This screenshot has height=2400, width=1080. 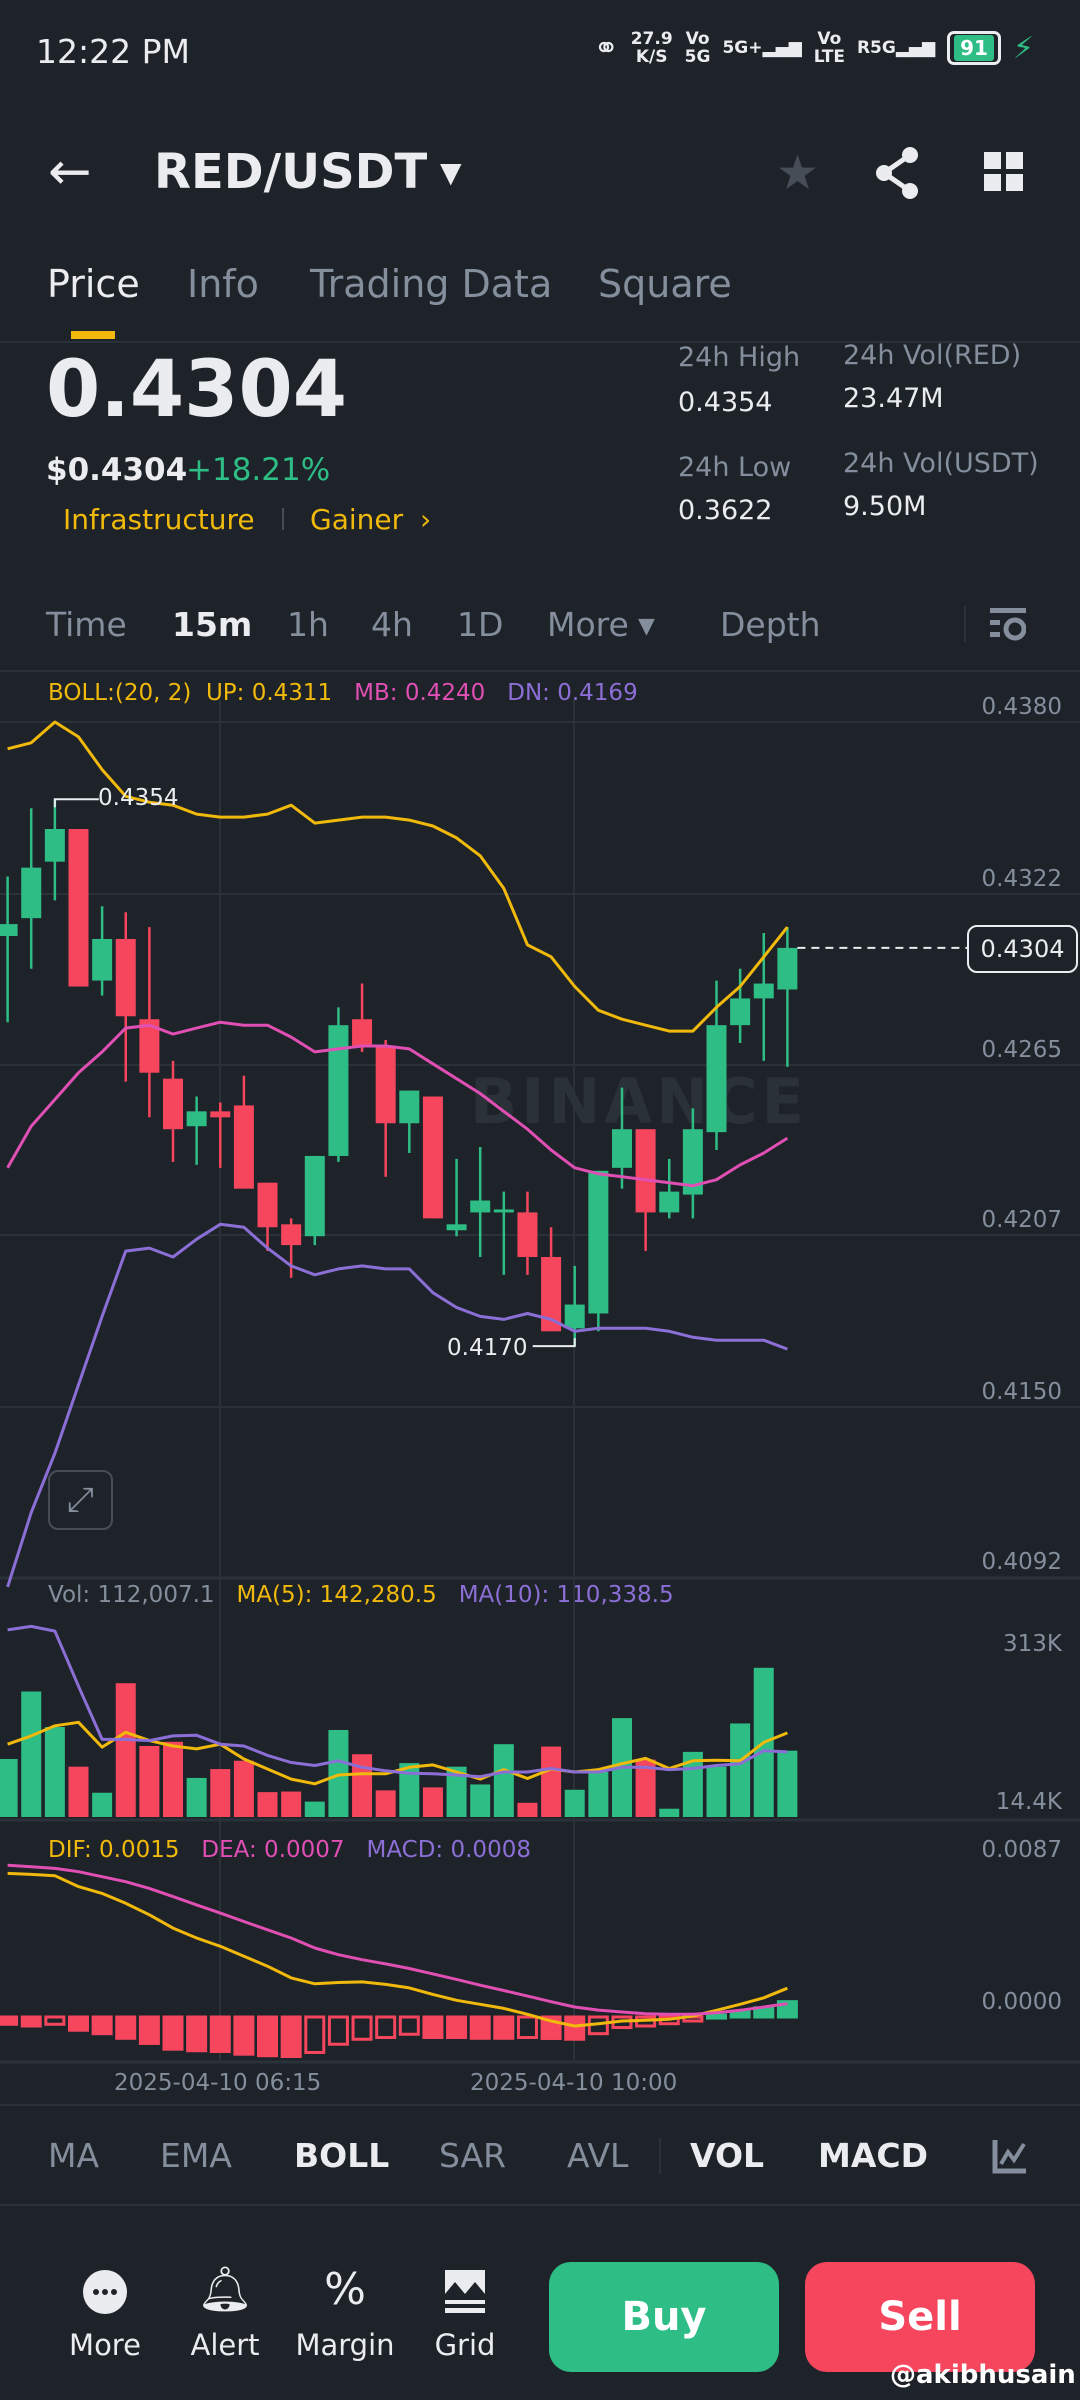 I want to click on volume-tick-min: 14.4K, so click(x=1028, y=1802).